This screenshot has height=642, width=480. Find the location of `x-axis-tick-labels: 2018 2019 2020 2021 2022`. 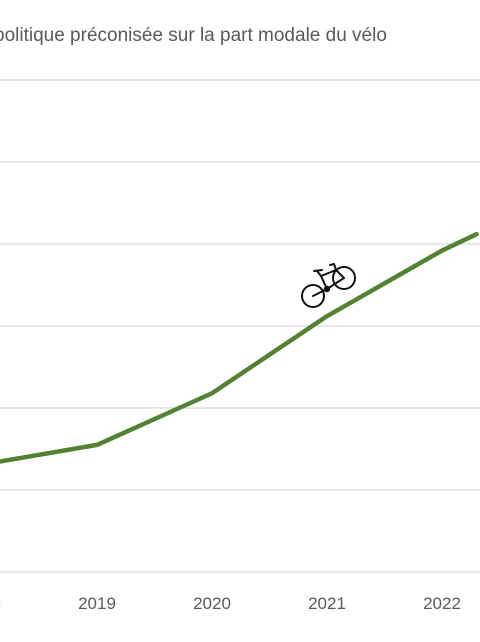

x-axis-tick-labels: 2018 2019 2020 2021 2022 is located at coordinates (230, 603).